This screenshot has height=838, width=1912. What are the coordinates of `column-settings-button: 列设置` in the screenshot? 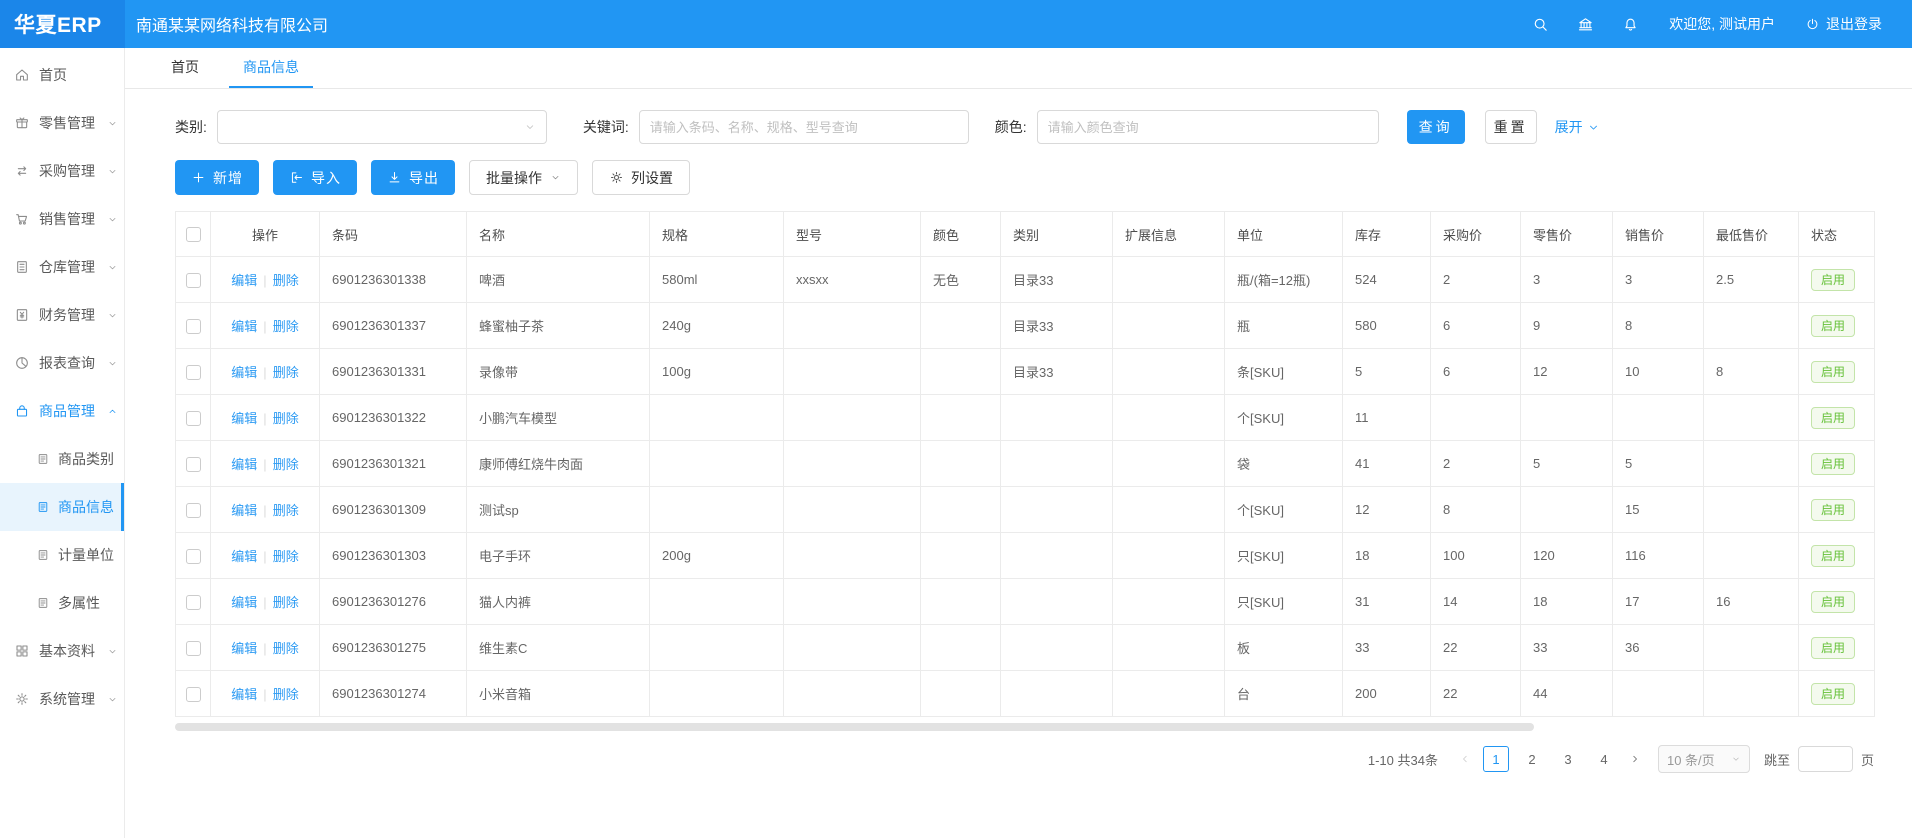 It's located at (641, 177).